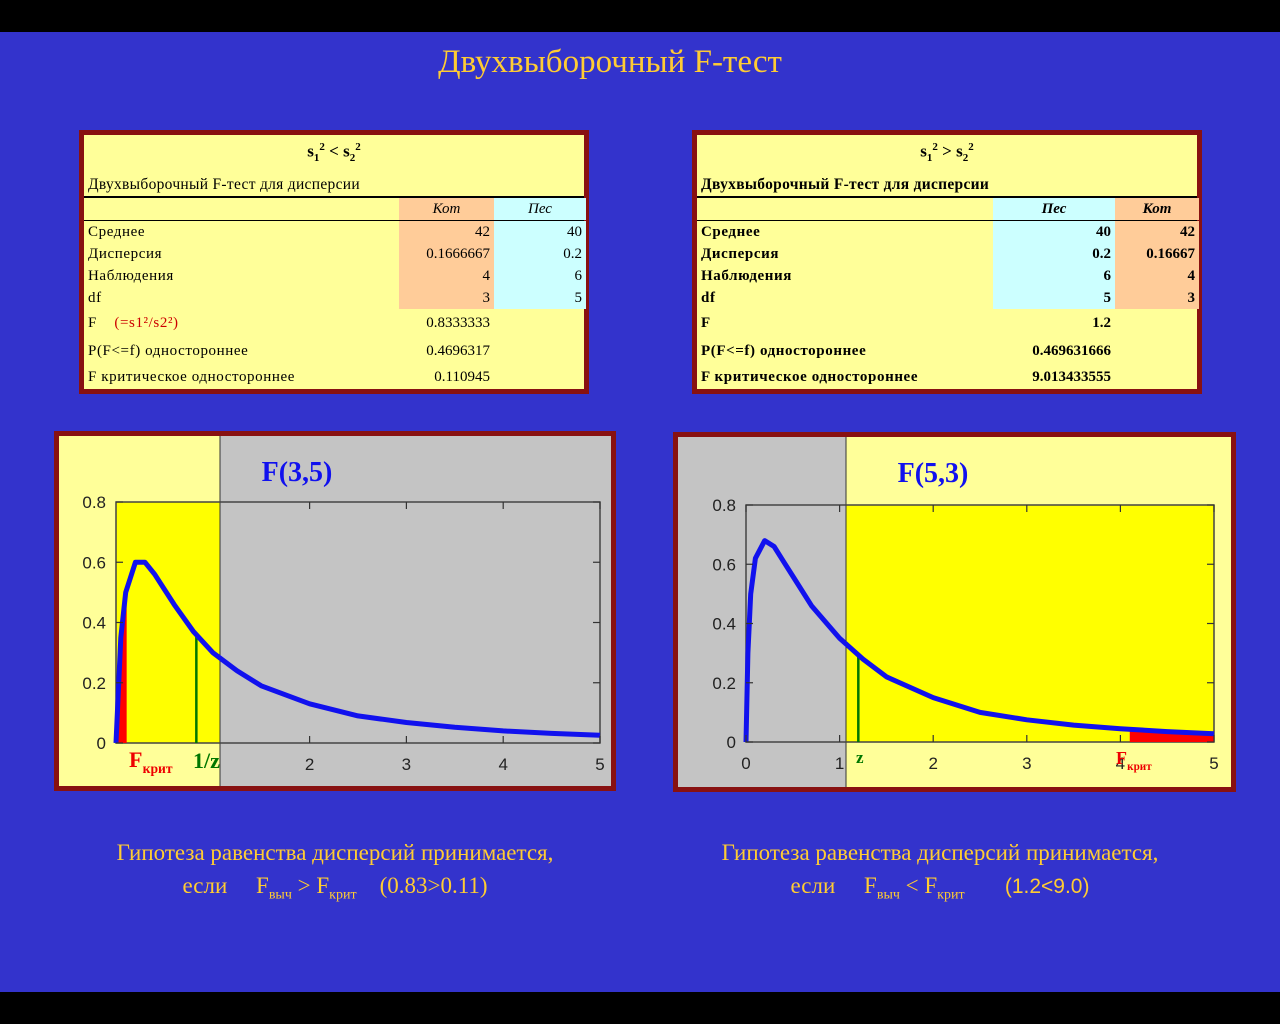  I want to click on cell-p-value: 0.4696317, so click(458, 351).